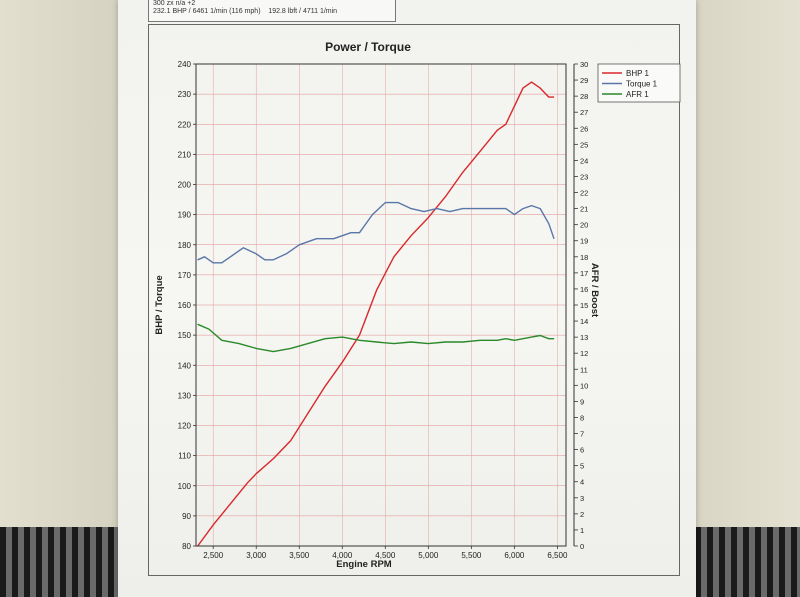  I want to click on legend-label: AFR 1, so click(637, 94).